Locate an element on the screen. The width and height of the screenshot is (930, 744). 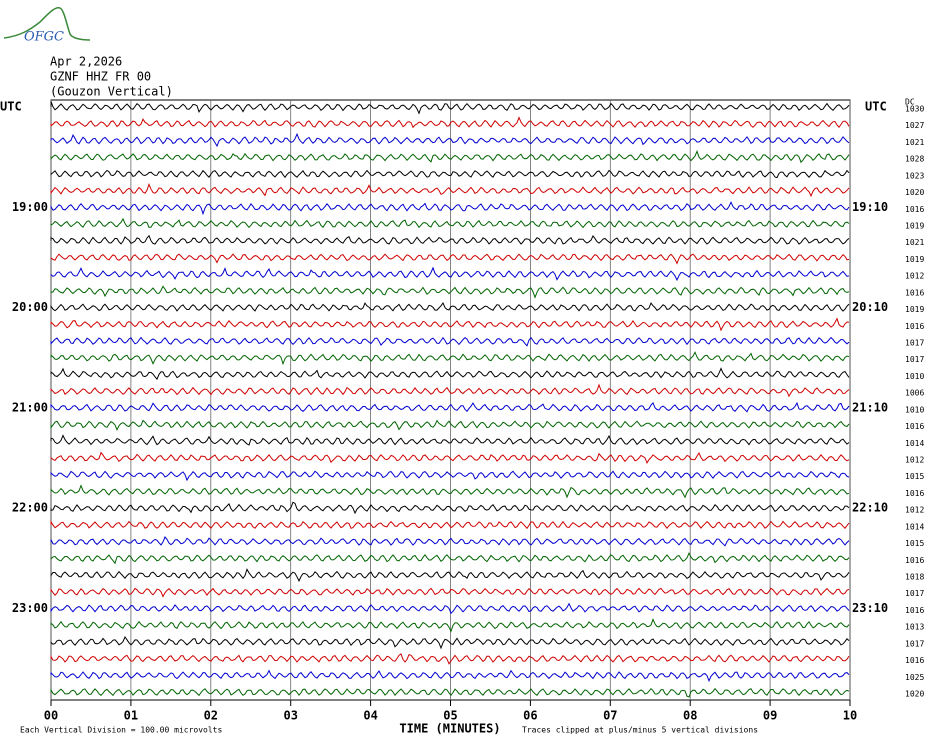
dc-offset: 1027 is located at coordinates (914, 125).